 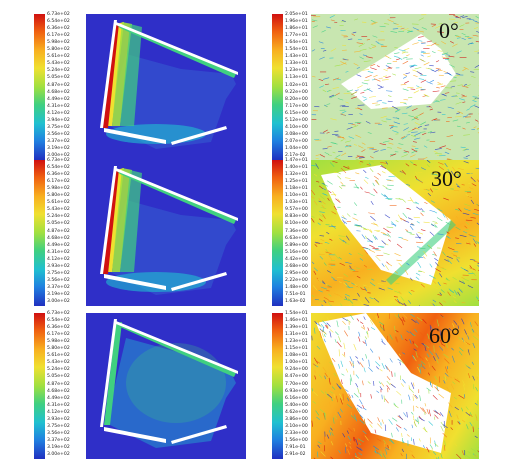 I want to click on scale-label: 3.86e+00, so click(x=296, y=419).